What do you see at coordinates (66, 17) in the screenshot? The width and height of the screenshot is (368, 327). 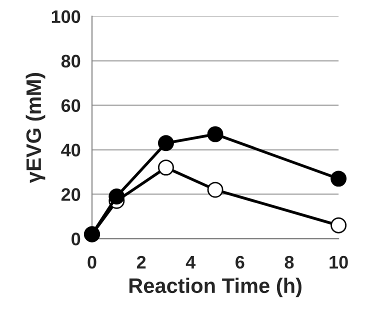 I see `y-tick-label: 100` at bounding box center [66, 17].